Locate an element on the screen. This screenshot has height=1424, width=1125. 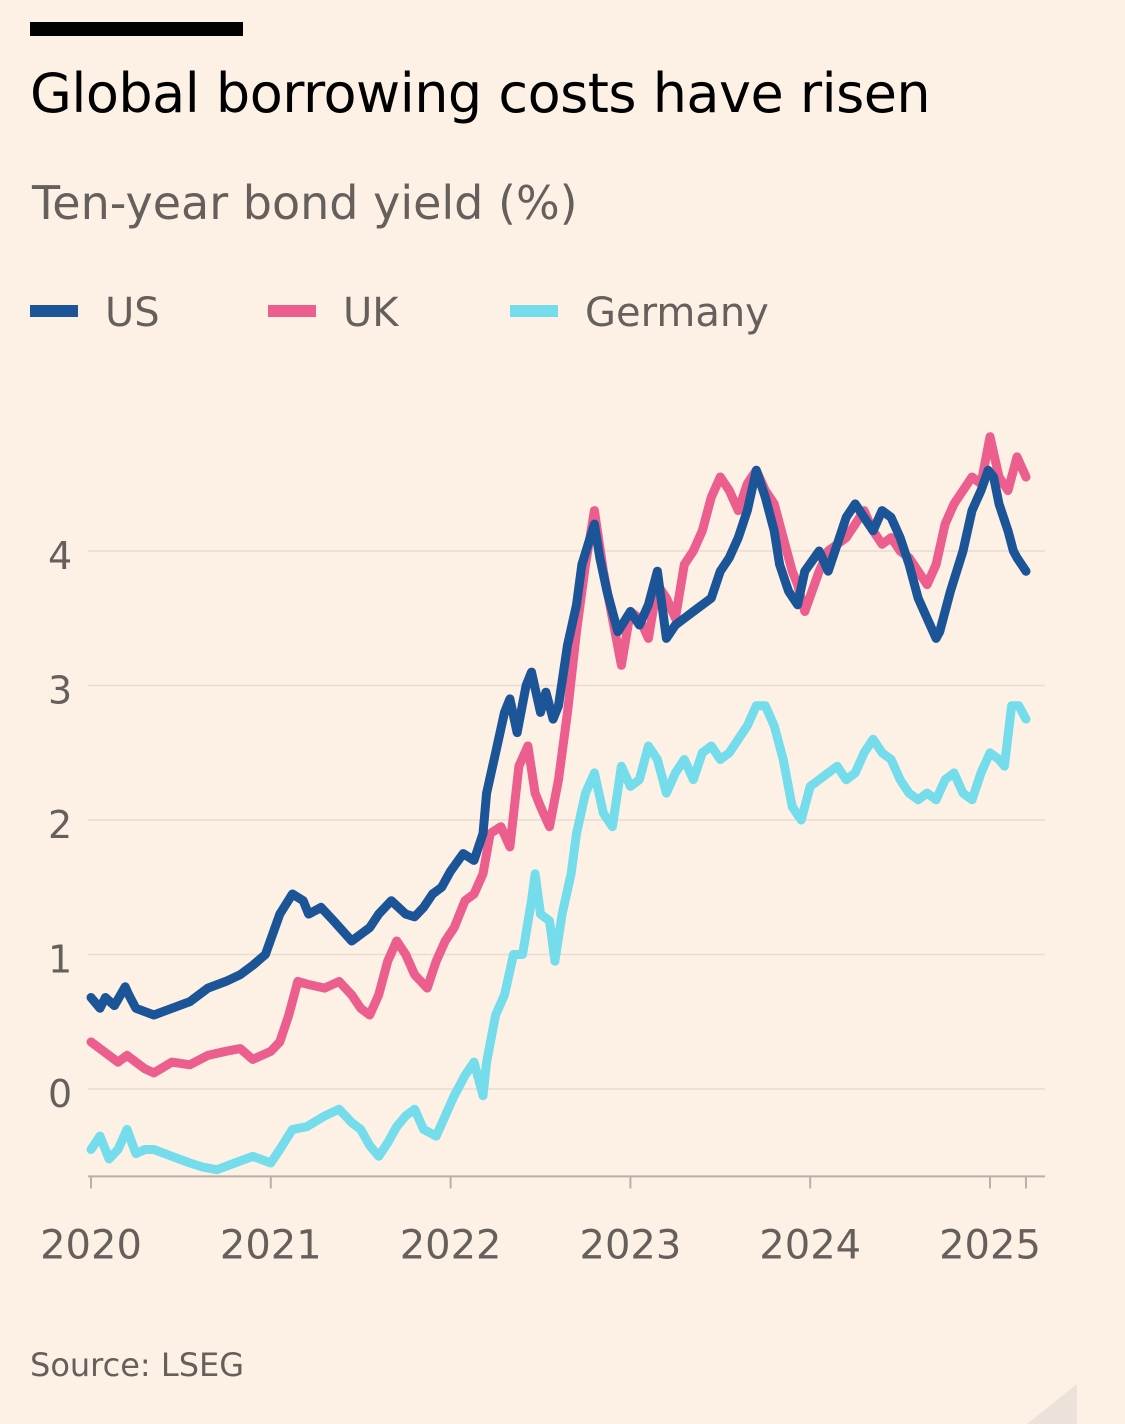
legend-label-germany: Germany is located at coordinates (677, 313).